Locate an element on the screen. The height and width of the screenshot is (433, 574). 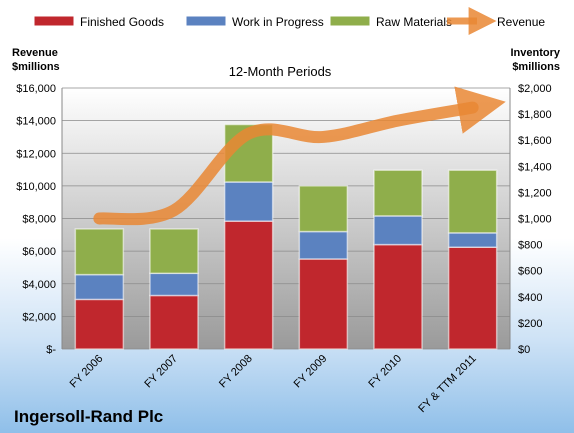
left-tick-label: $8,000 is located at coordinates (39, 220).